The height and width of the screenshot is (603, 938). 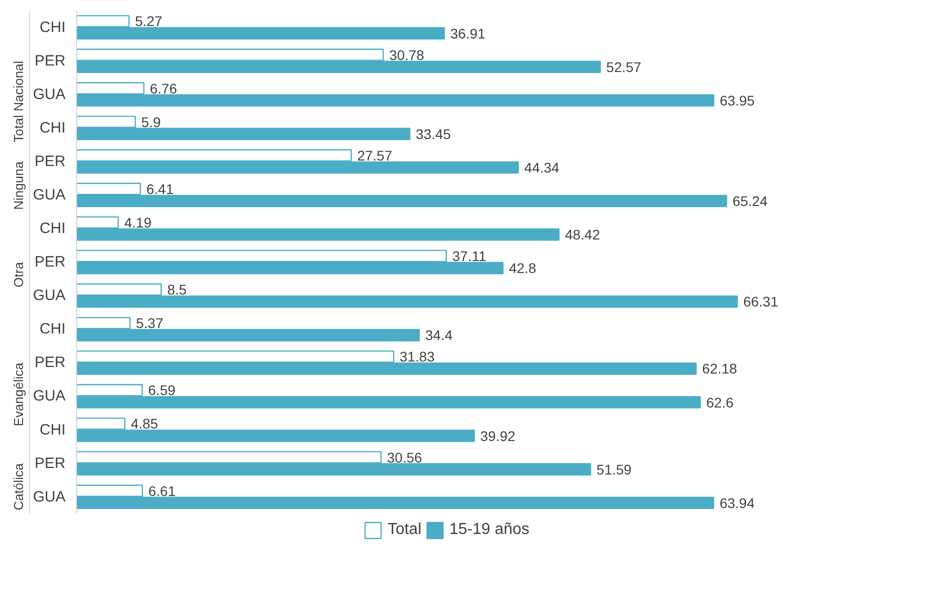 What do you see at coordinates (498, 436) in the screenshot?
I see `data-label: 39.92` at bounding box center [498, 436].